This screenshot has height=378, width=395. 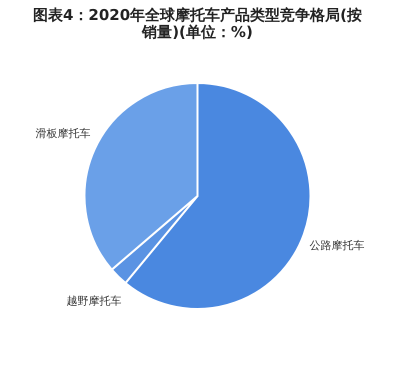 What do you see at coordinates (197, 23) in the screenshot?
I see `chart-title: 图表4：2020年全球摩托车产品类型竞争格局(按销量)(单位：%)` at bounding box center [197, 23].